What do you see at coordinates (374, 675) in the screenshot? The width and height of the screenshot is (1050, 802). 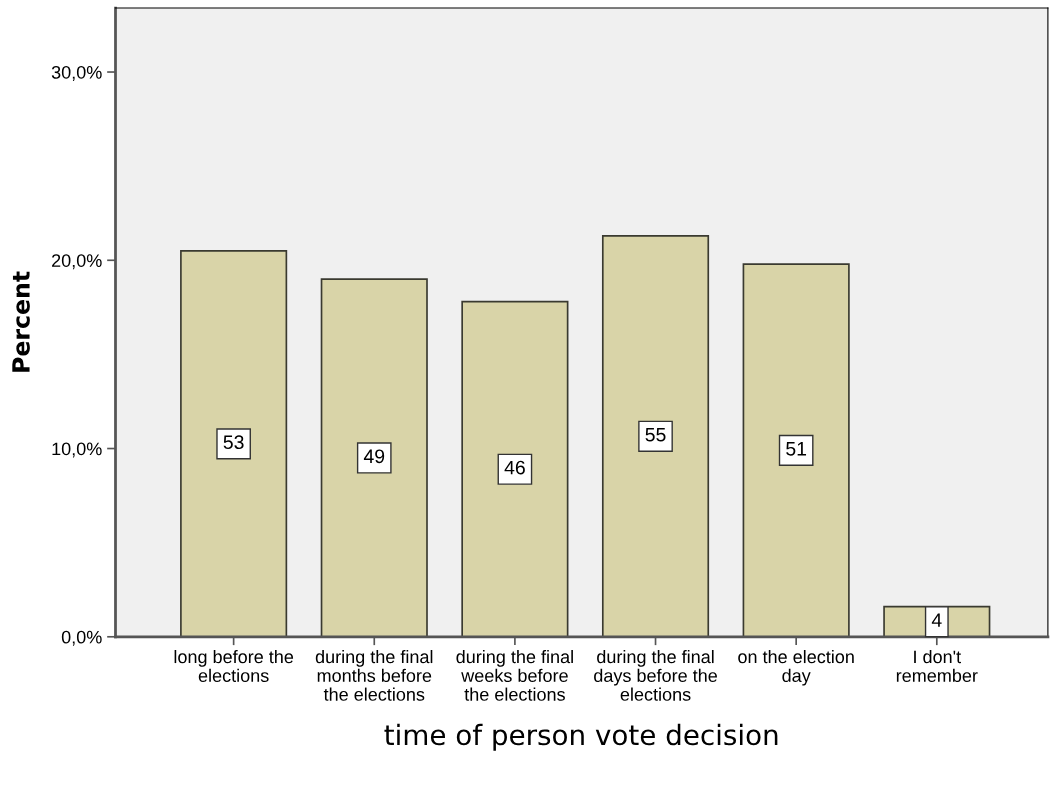 I see `x-tick-label: during the final months before the elections` at bounding box center [374, 675].